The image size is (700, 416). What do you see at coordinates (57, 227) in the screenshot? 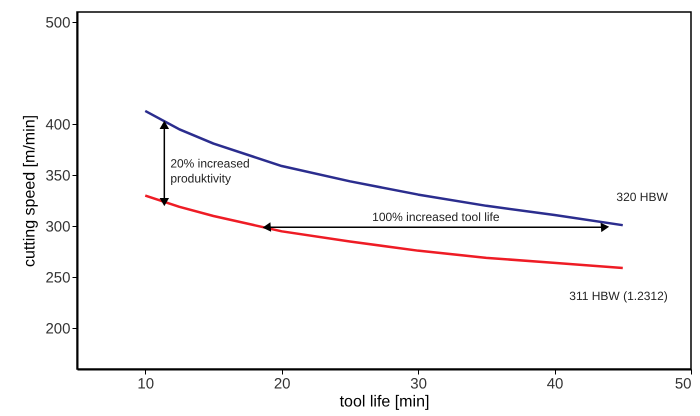
I see `y-tick-label: 300` at bounding box center [57, 227].